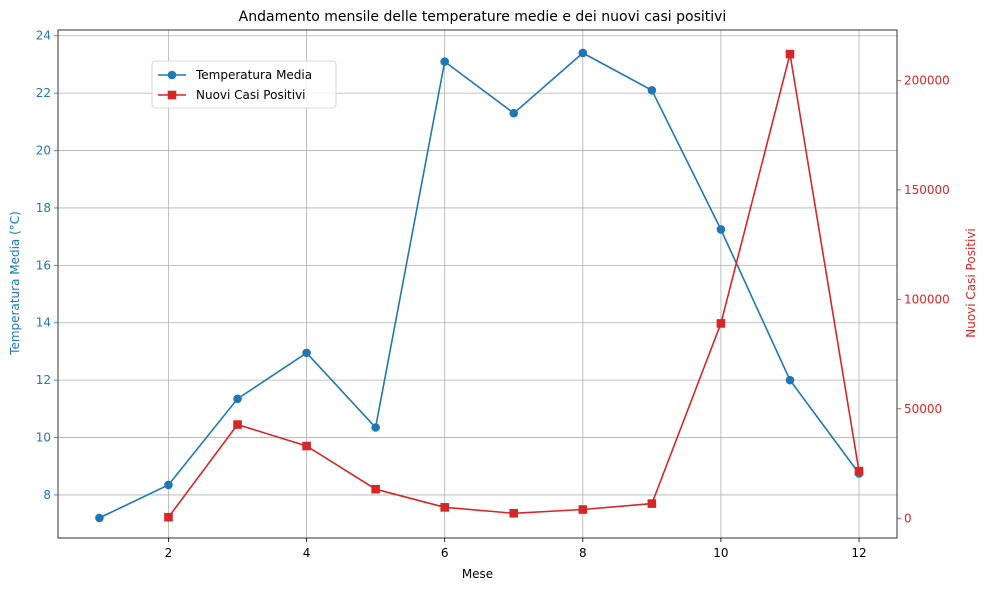 The height and width of the screenshot is (590, 989). Describe the element at coordinates (43, 36) in the screenshot. I see `left-y-tick-label: 24` at that location.